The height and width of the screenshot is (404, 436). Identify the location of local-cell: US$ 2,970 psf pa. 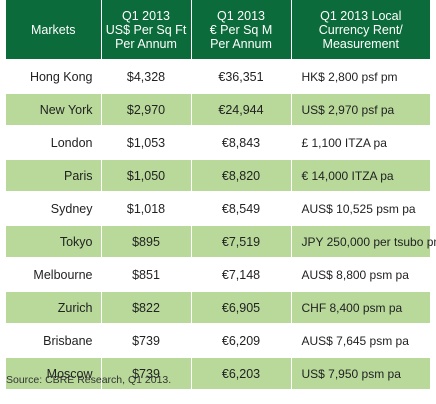
(360, 109).